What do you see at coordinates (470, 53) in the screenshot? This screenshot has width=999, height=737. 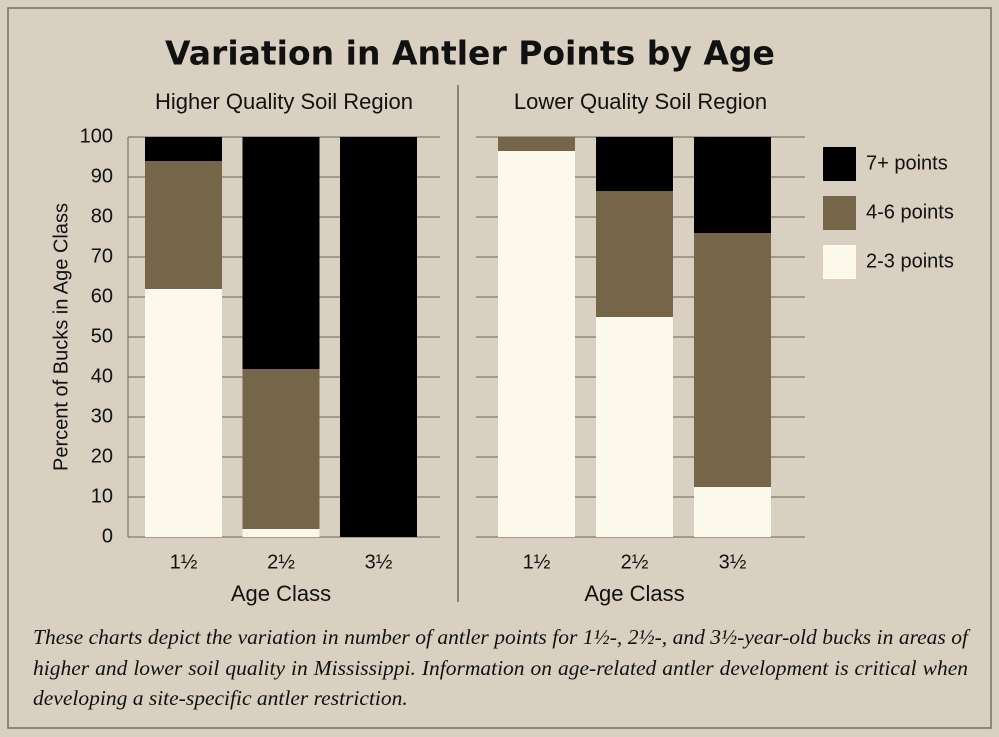 I see `chart-title: Variation in Antler Points by Age` at bounding box center [470, 53].